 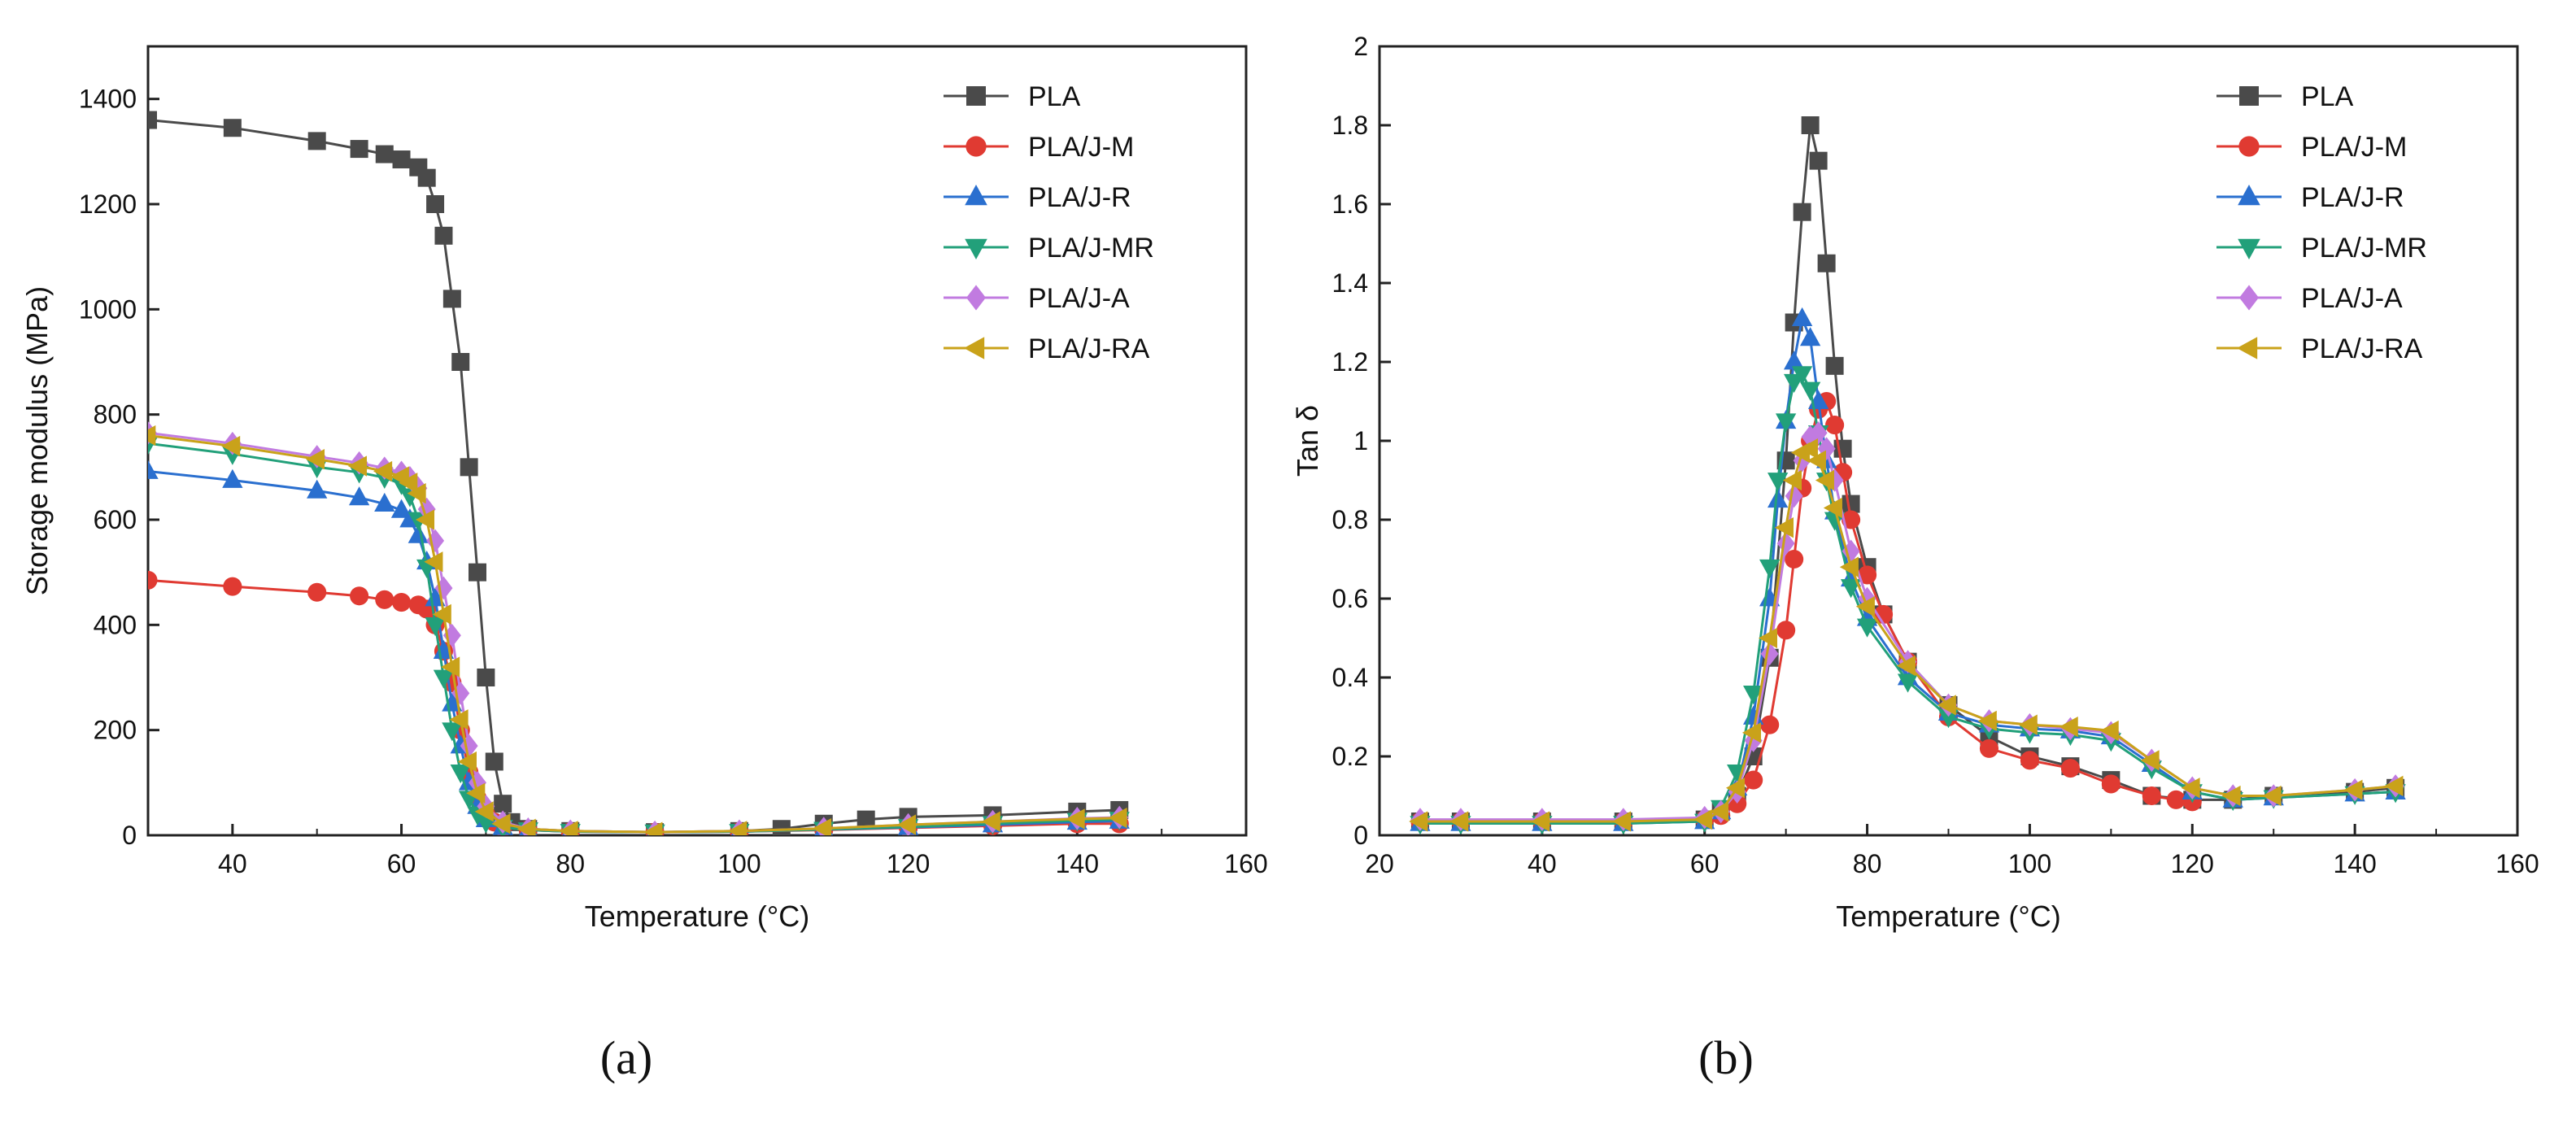 I want to click on legend-marker-pla-j-mr, so click(x=2249, y=248).